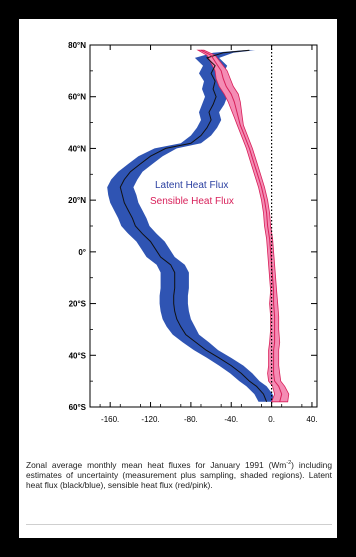 The image size is (356, 557). What do you see at coordinates (78, 304) in the screenshot?
I see `y-tick-label: 20°S` at bounding box center [78, 304].